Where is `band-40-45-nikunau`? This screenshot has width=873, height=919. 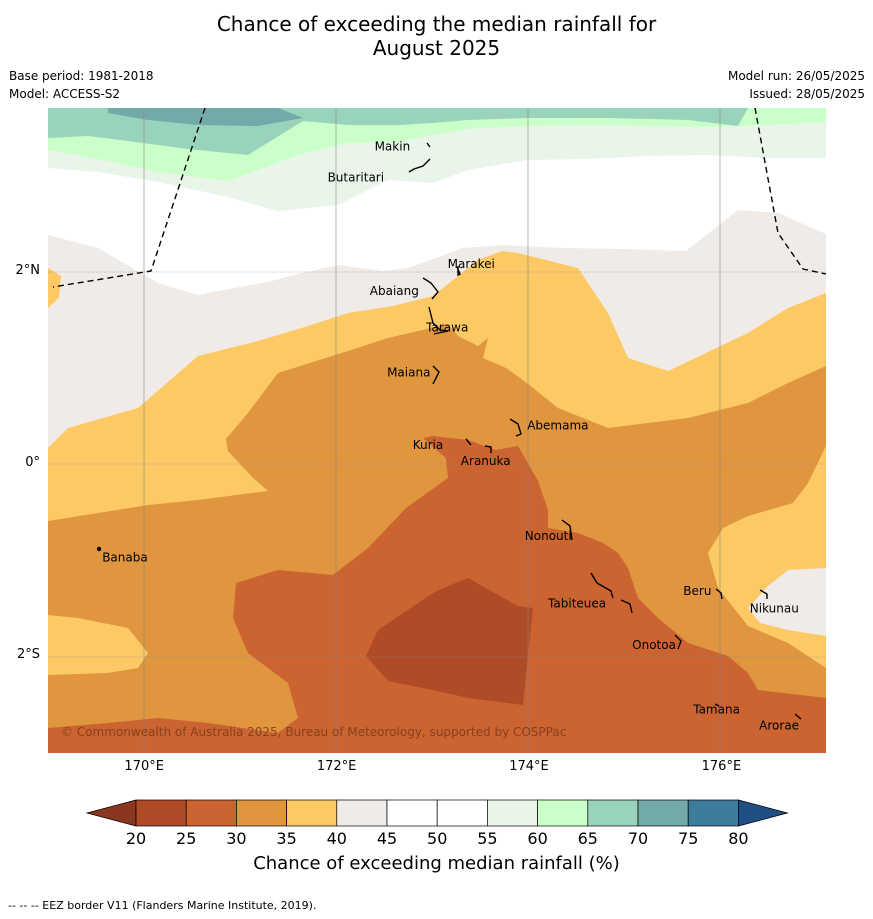
band-40-45-nikunau is located at coordinates (787, 602).